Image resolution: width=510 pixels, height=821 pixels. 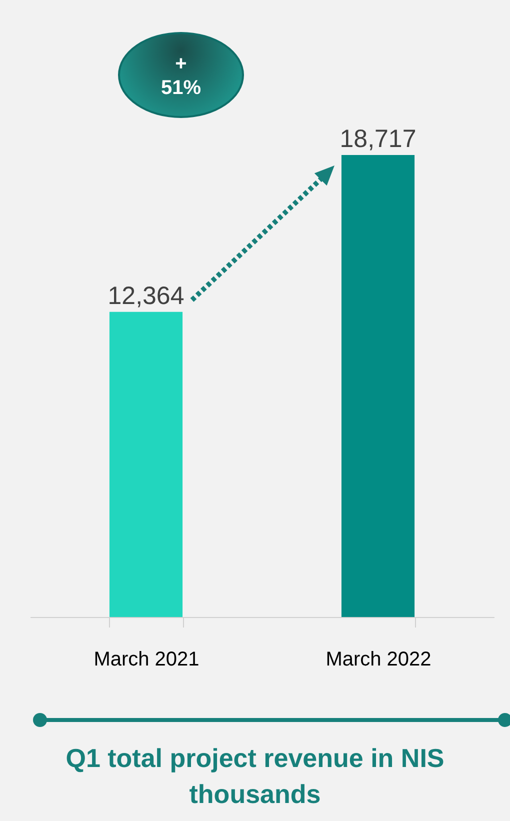 I want to click on text: + 51%, so click(x=181, y=76).